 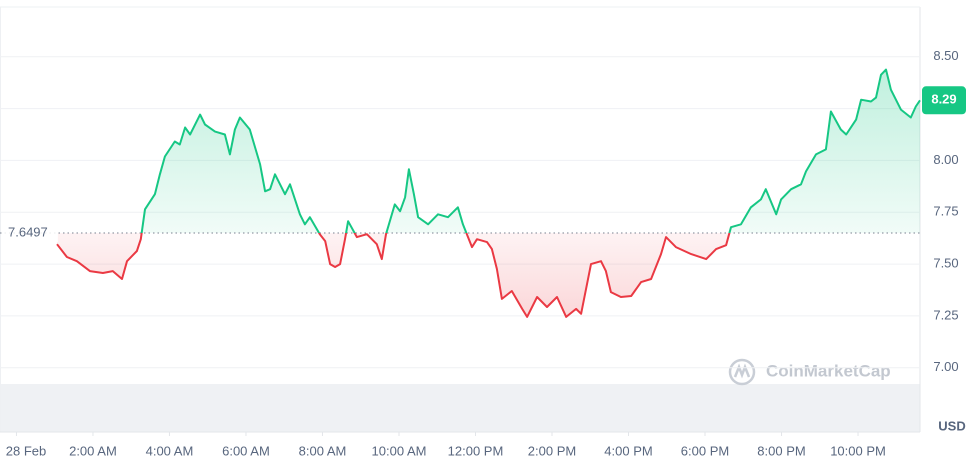 What do you see at coordinates (945, 263) in the screenshot?
I see `y-tick-label: 7.50` at bounding box center [945, 263].